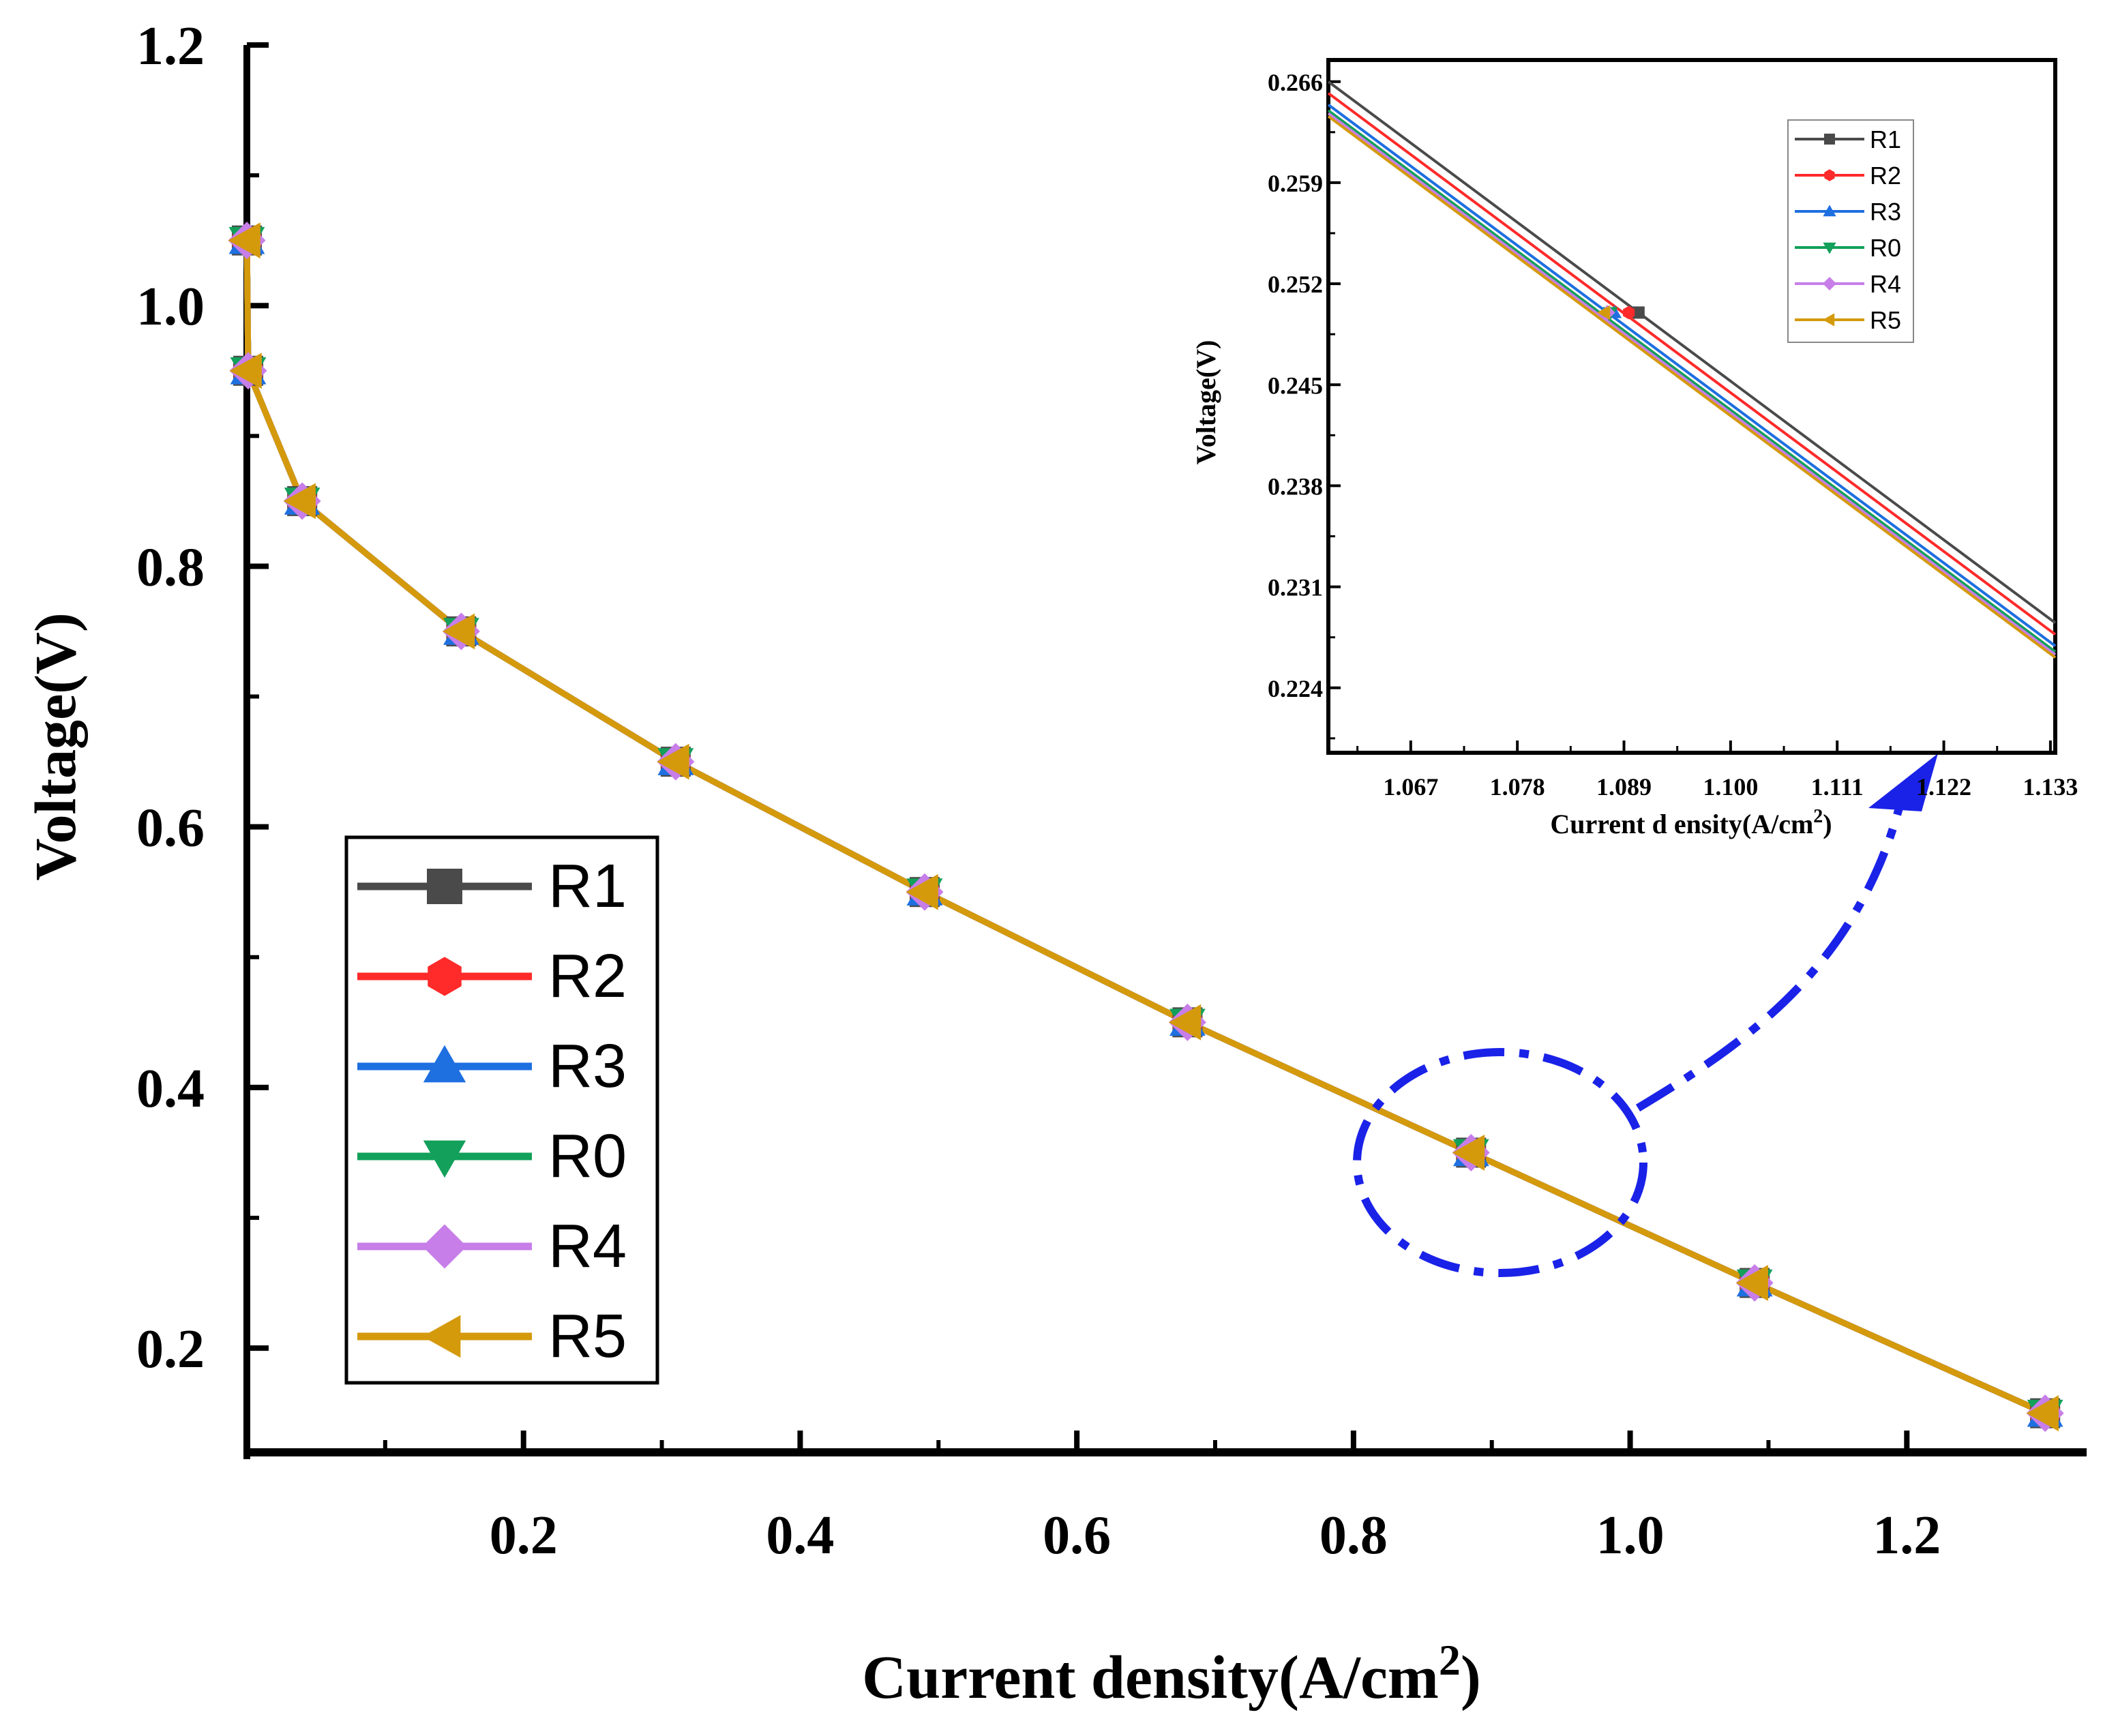 The width and height of the screenshot is (2103, 1736). What do you see at coordinates (170, 46) in the screenshot?
I see `main-y-tick-label: 1.2` at bounding box center [170, 46].